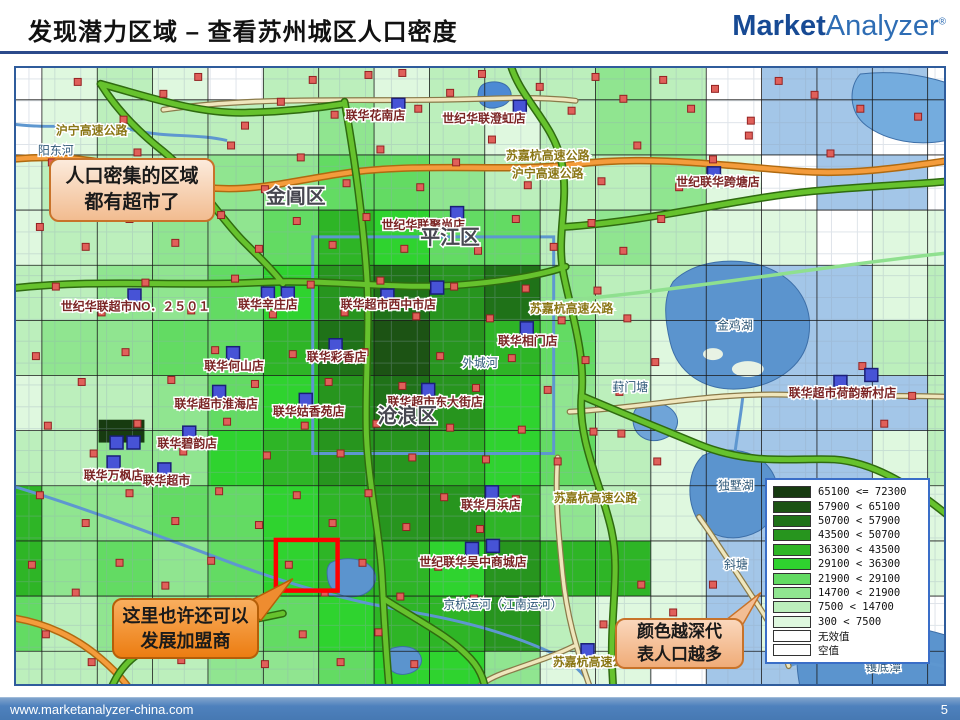  What do you see at coordinates (268, 304) in the screenshot?
I see `store-label: 联华辛庄店` at bounding box center [268, 304].